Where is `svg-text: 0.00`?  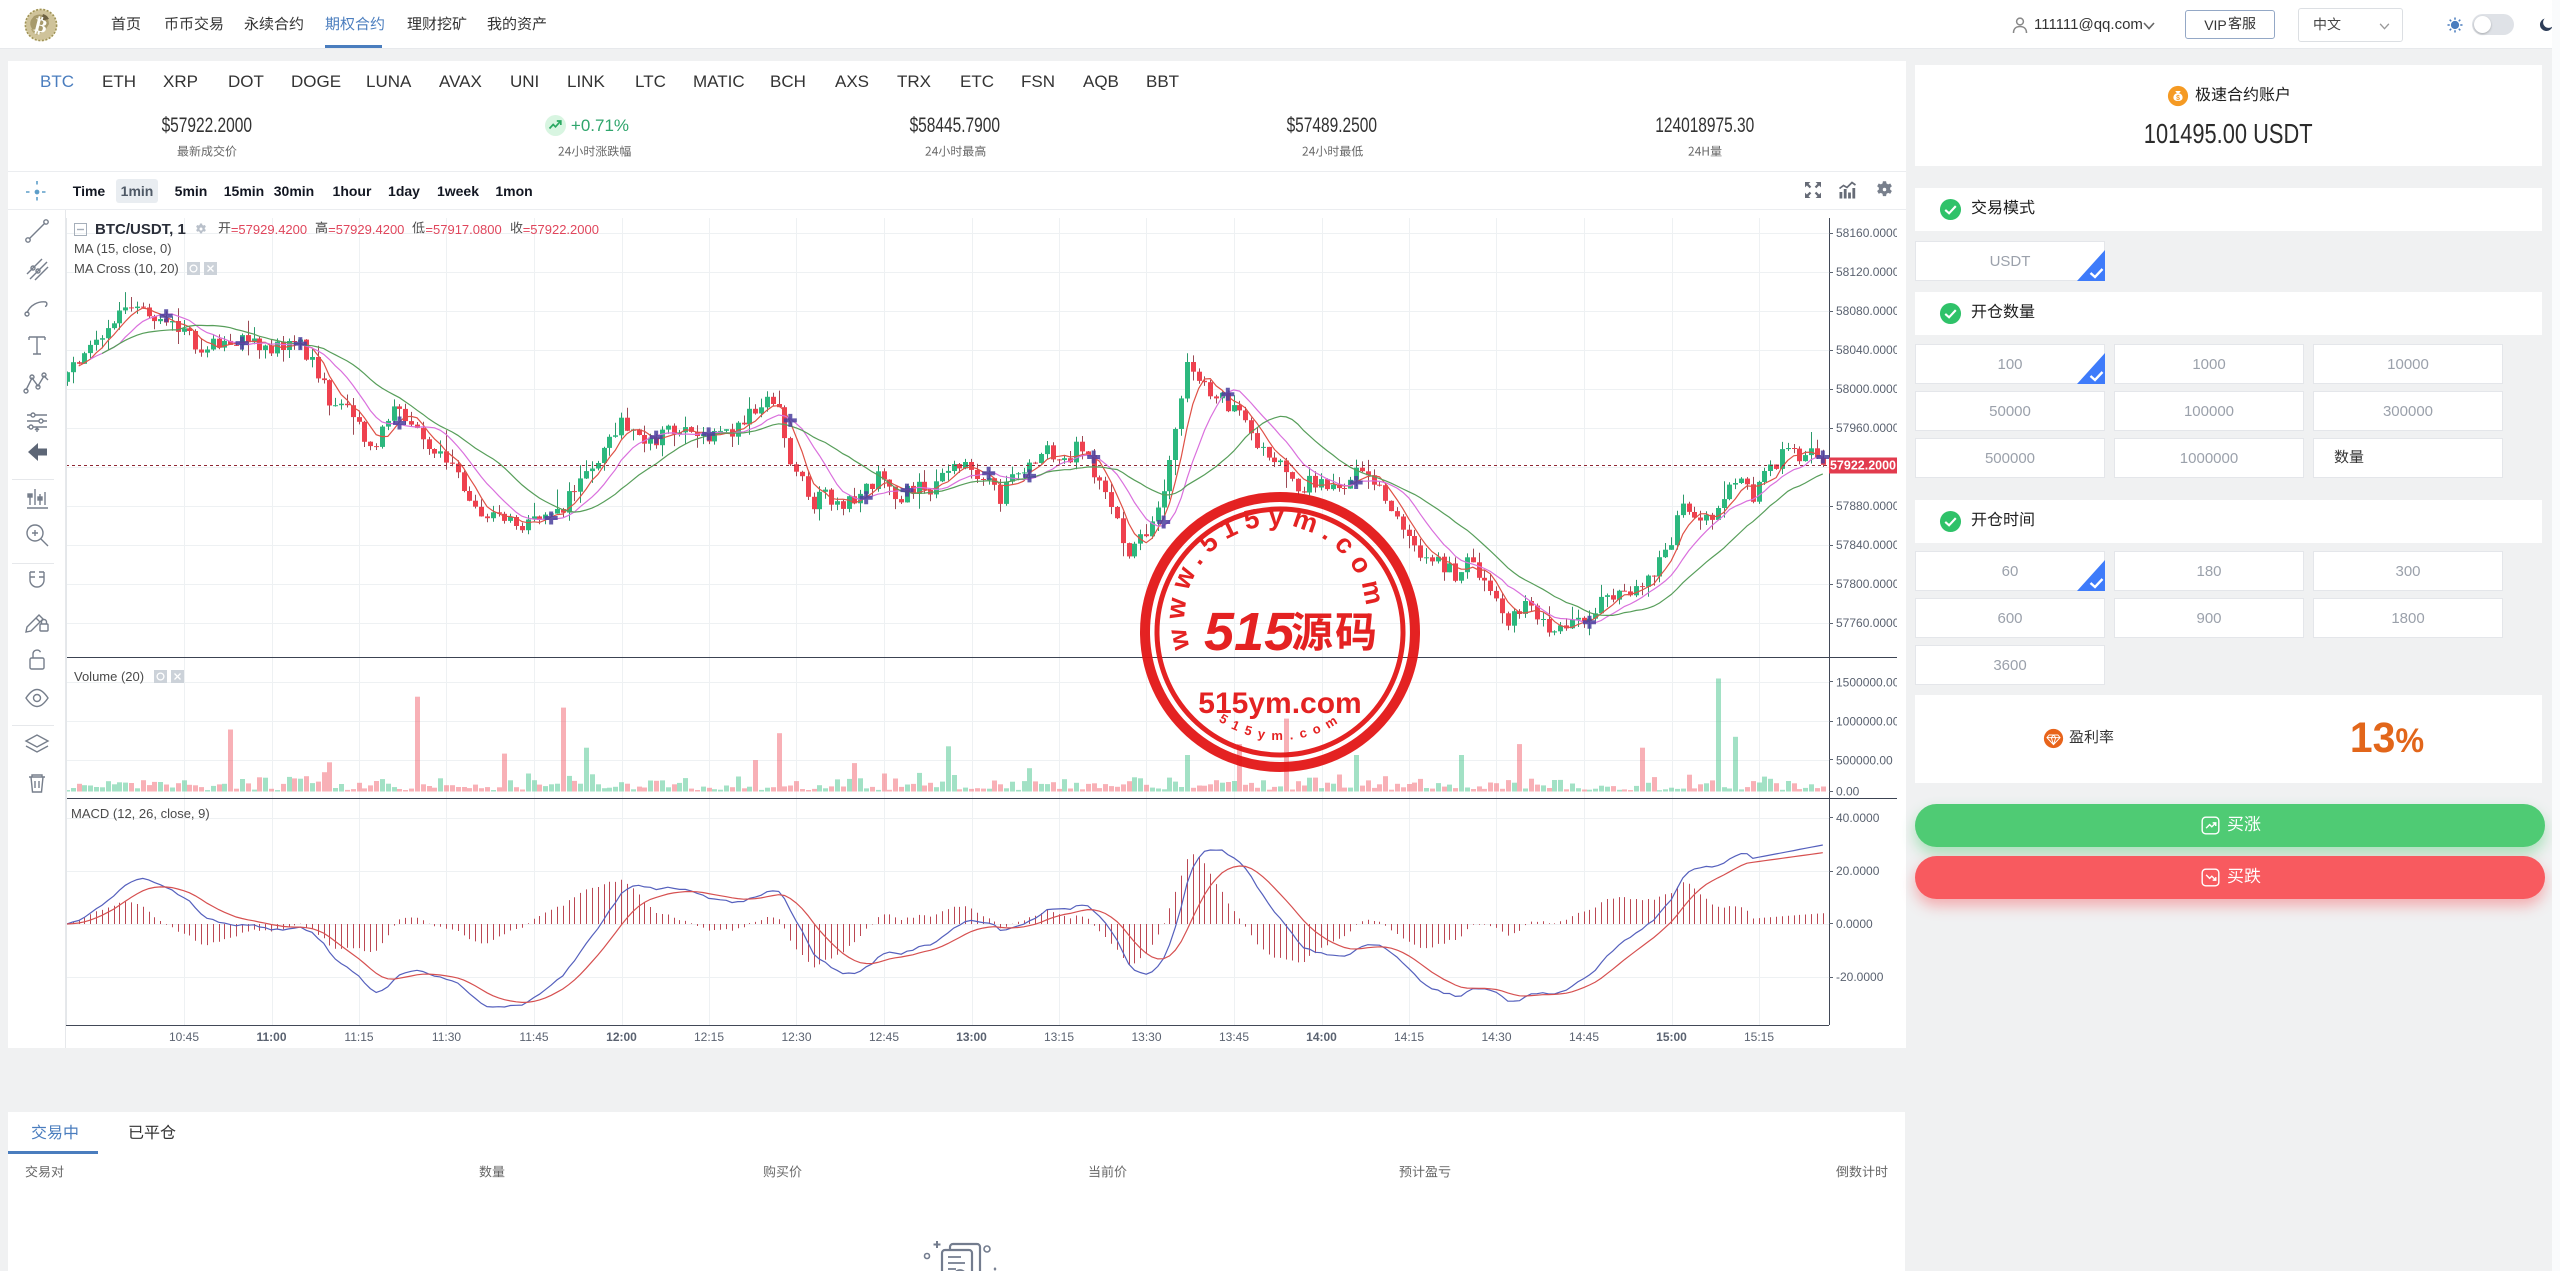 svg-text: 0.00 is located at coordinates (1848, 792).